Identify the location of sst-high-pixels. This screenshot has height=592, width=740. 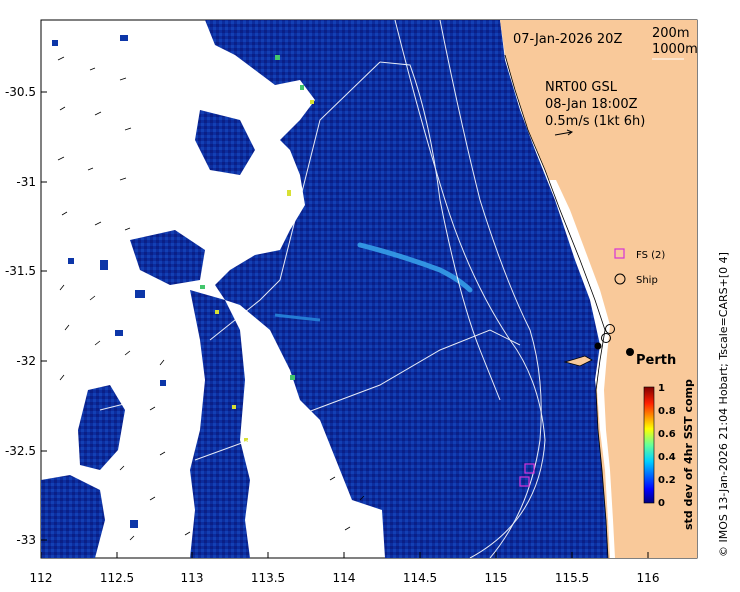
(264, 271).